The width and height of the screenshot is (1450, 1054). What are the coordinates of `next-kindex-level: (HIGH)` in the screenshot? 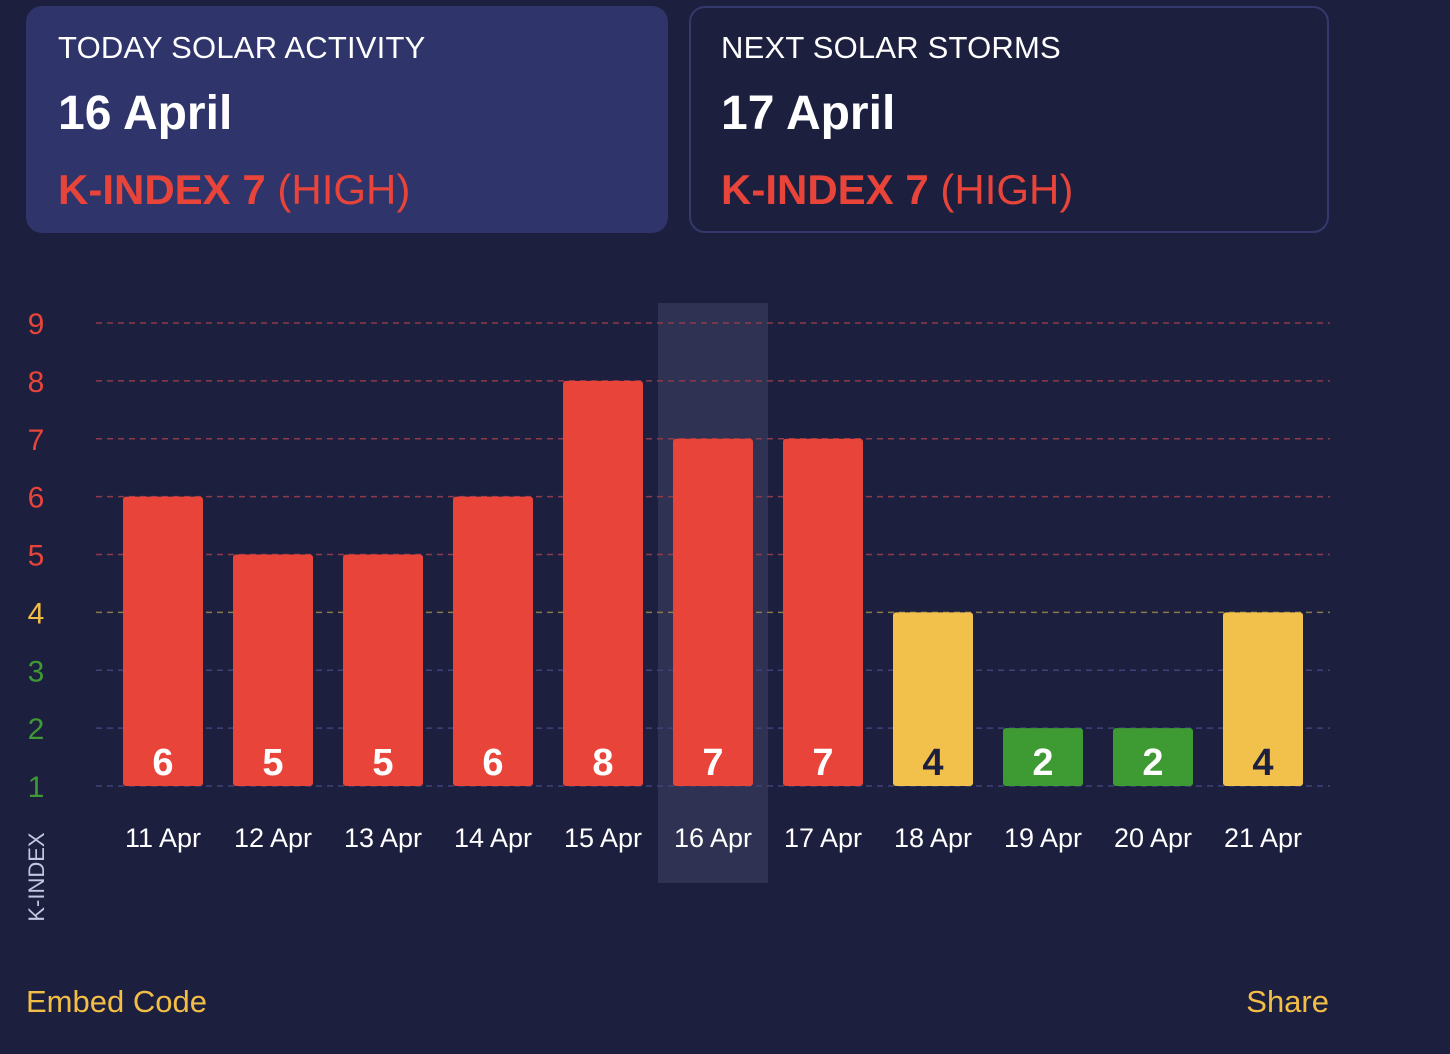 It's located at (1007, 189).